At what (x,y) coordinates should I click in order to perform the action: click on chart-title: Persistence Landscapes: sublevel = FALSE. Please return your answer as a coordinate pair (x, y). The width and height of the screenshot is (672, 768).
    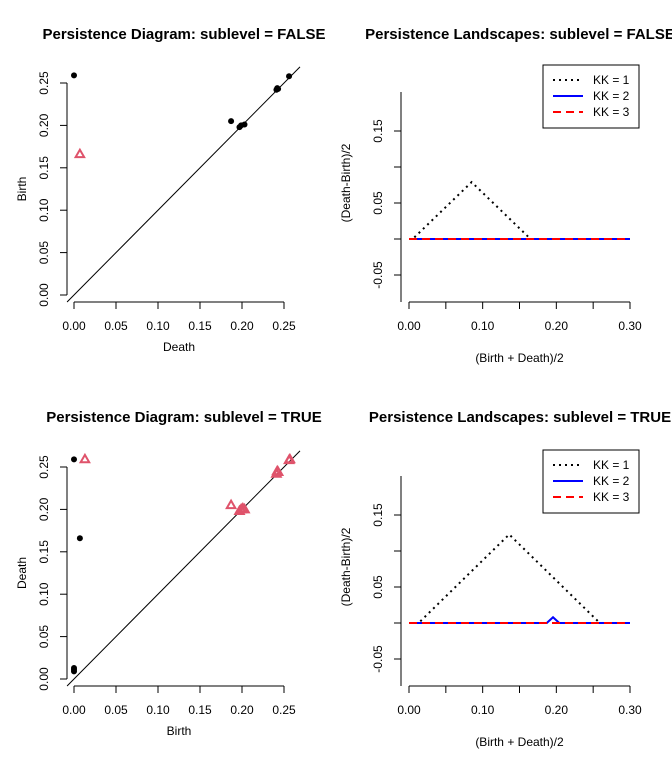
    Looking at the image, I should click on (518, 34).